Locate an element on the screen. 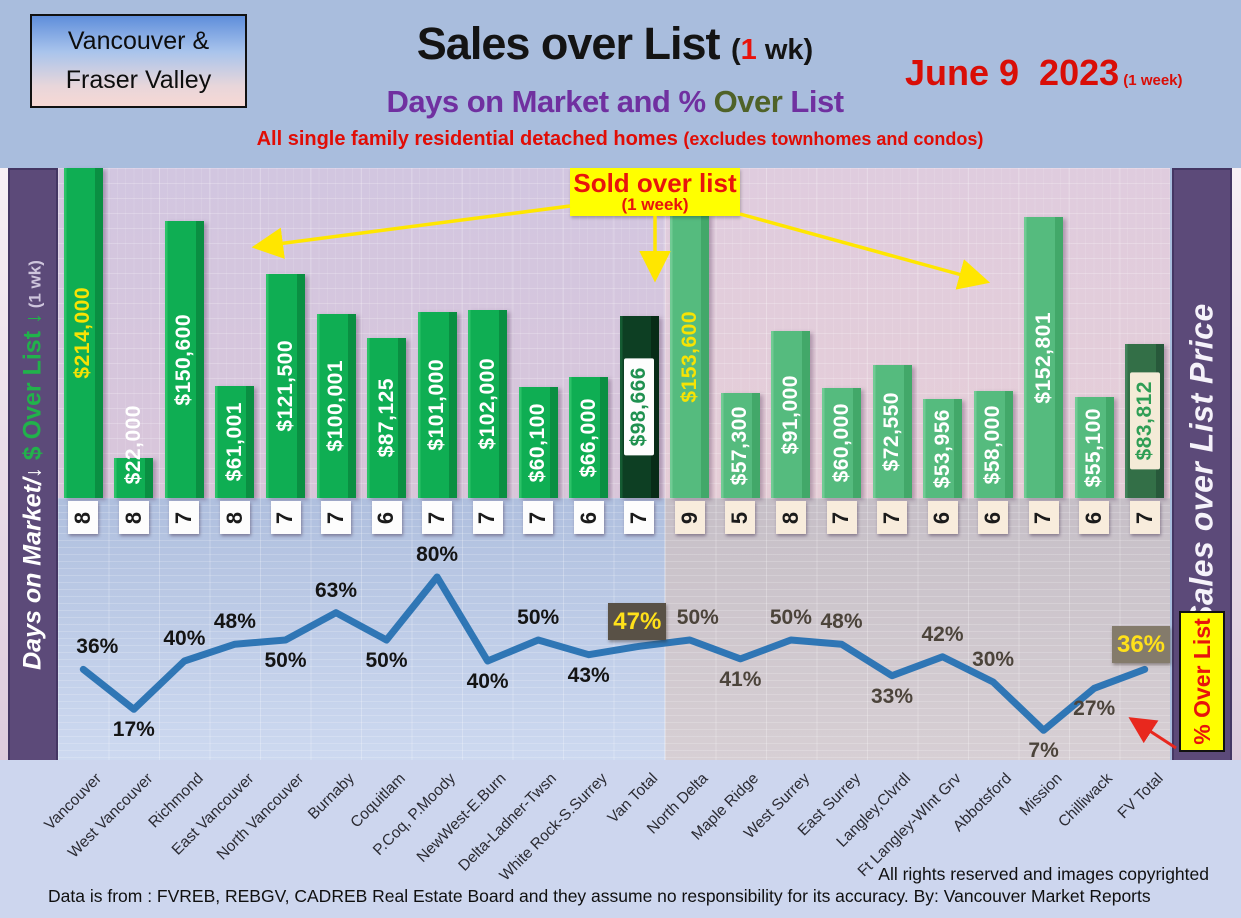  bar-fv-total: $83,812 is located at coordinates (1145, 421).